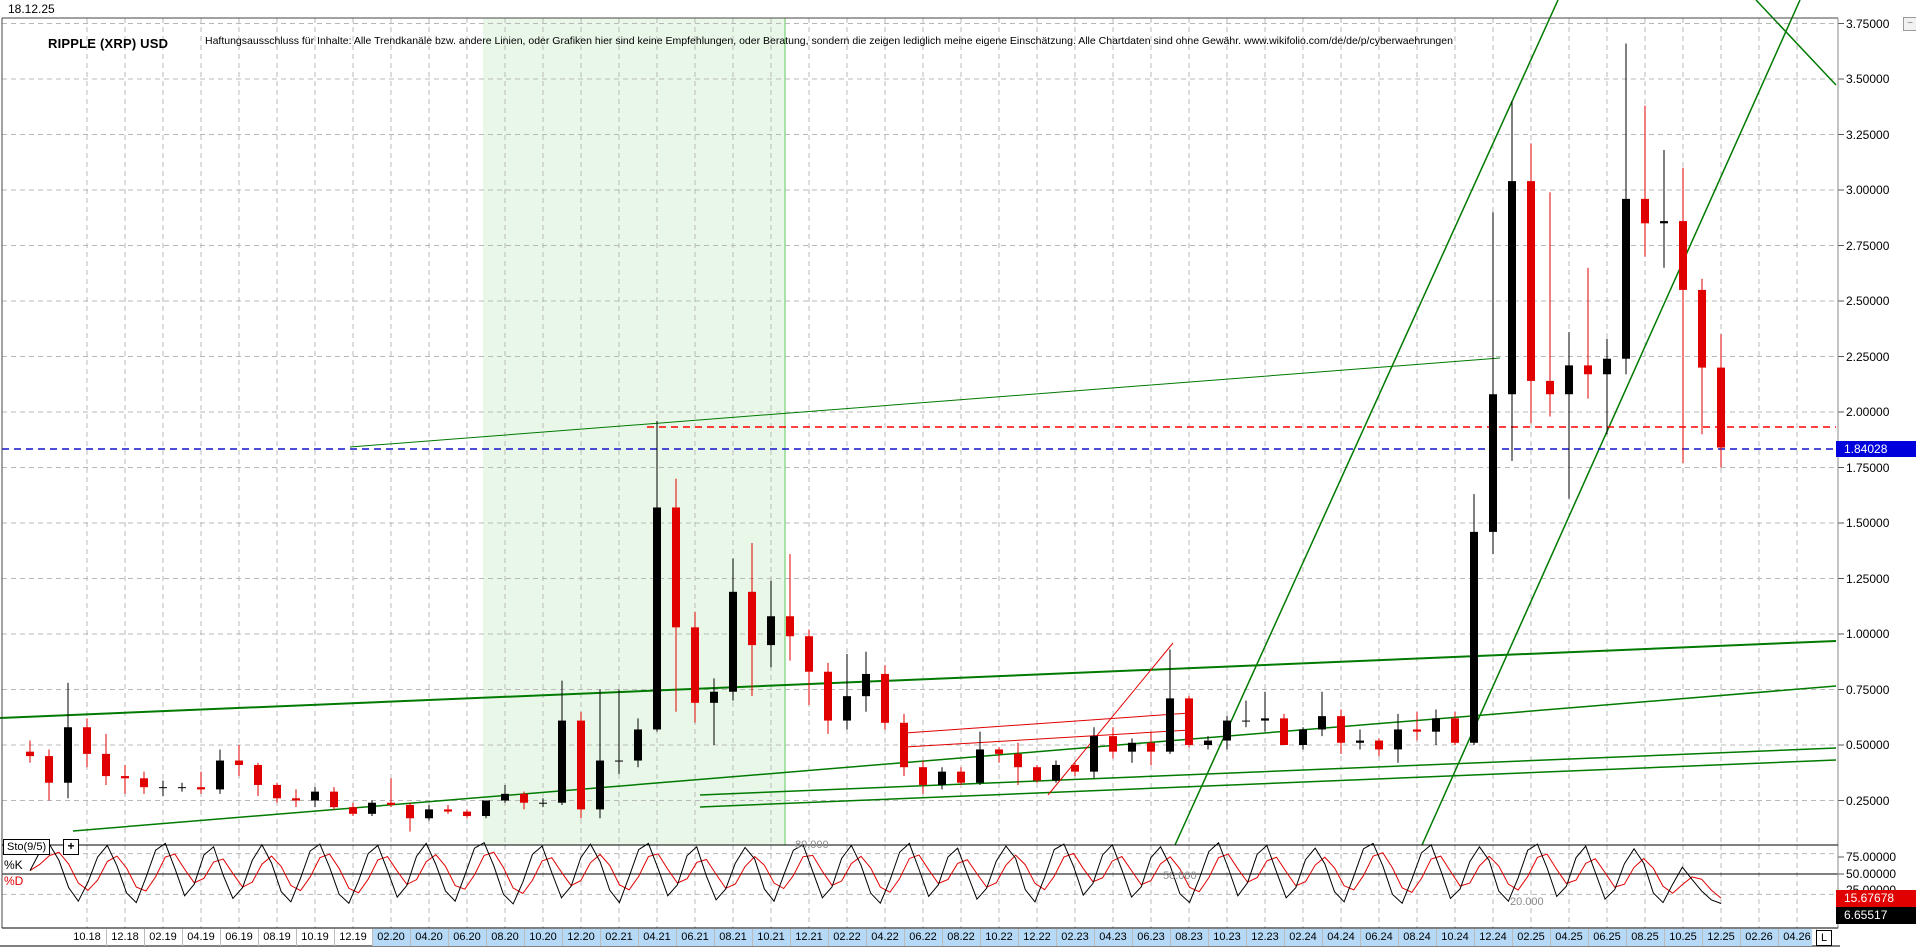 The height and width of the screenshot is (948, 1916). I want to click on time-axis-label: 02.23, so click(1075, 937).